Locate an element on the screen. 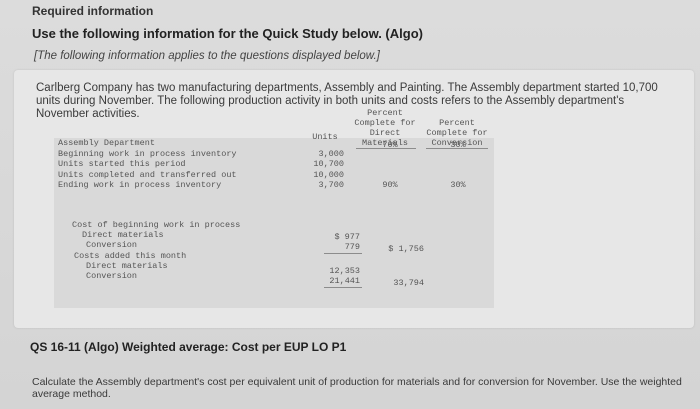  conversion-header-line: Complete for is located at coordinates (457, 133).